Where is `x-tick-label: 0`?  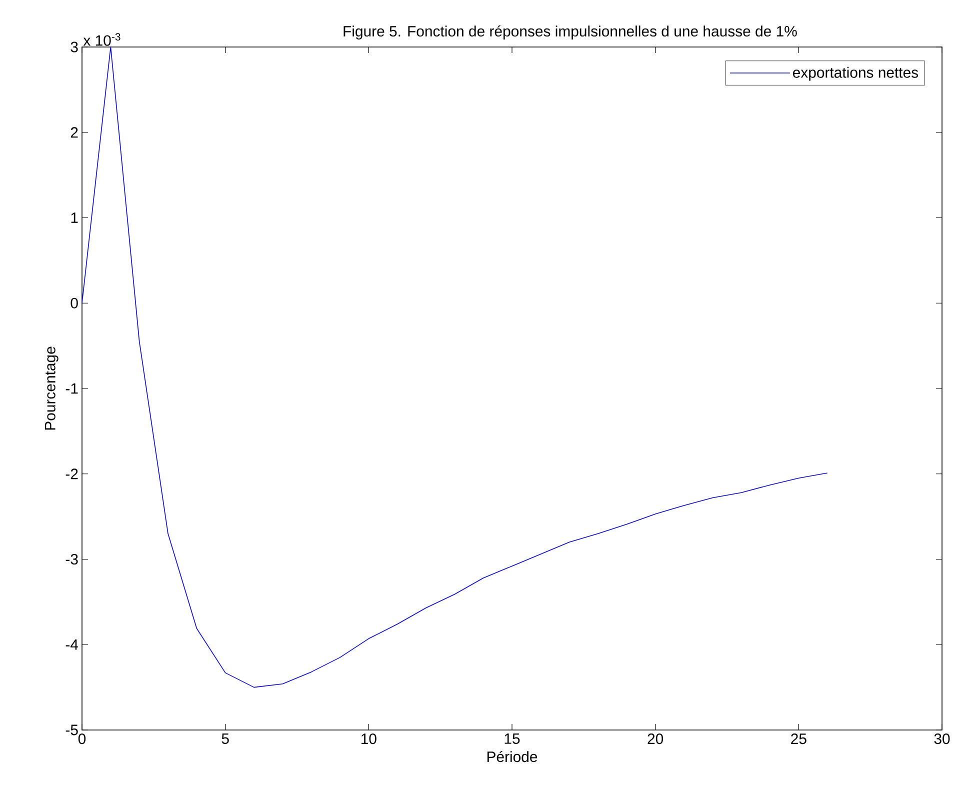
x-tick-label: 0 is located at coordinates (82, 739).